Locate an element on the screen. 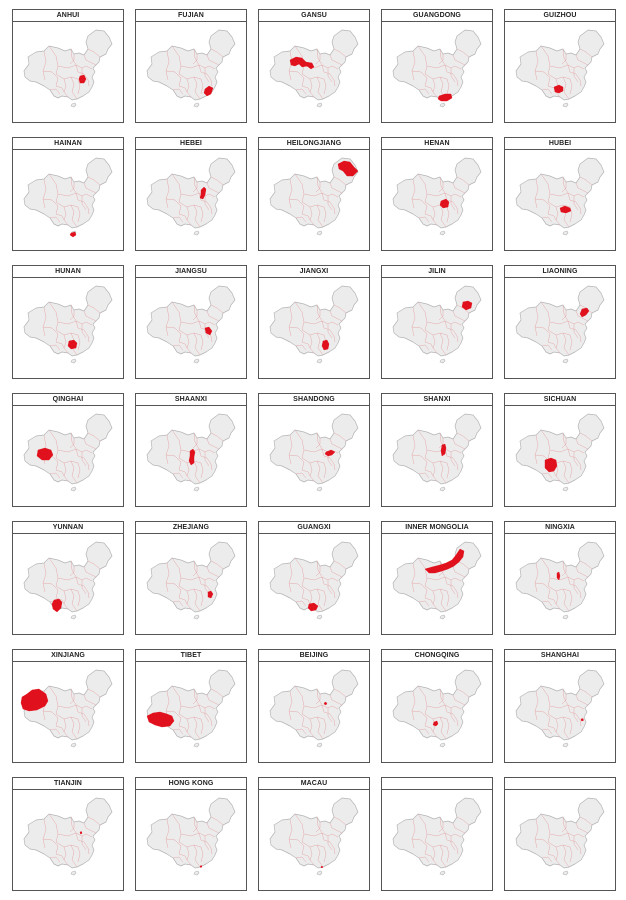 The height and width of the screenshot is (900, 626). highlighted-region-yunnan is located at coordinates (57, 605).